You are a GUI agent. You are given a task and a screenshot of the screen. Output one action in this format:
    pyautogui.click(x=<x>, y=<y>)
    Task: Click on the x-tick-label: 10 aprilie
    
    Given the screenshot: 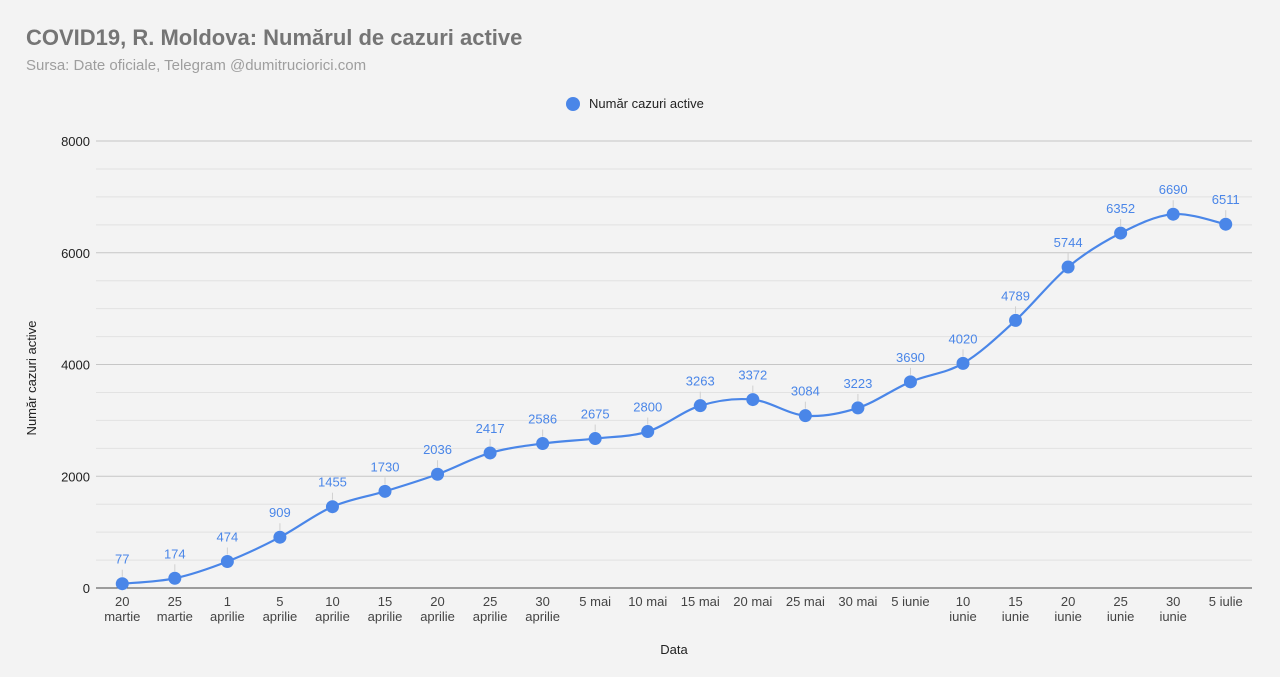 What is the action you would take?
    pyautogui.click(x=332, y=609)
    